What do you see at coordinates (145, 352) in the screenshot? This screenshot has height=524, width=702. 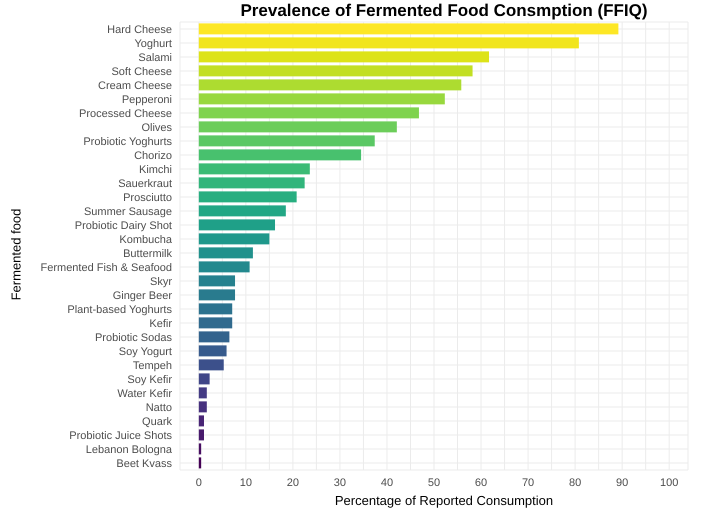 I see `y-tick-label: Soy Yogurt` at bounding box center [145, 352].